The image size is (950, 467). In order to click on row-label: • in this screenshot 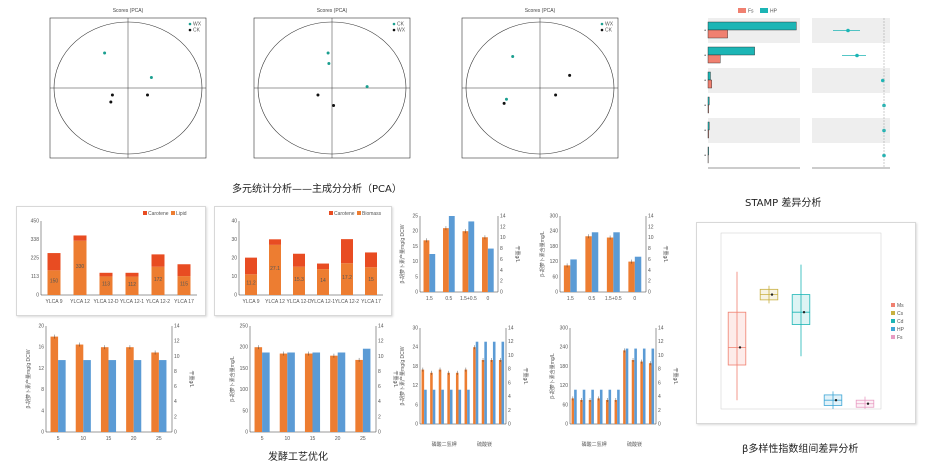, I will do `click(705, 56)`.